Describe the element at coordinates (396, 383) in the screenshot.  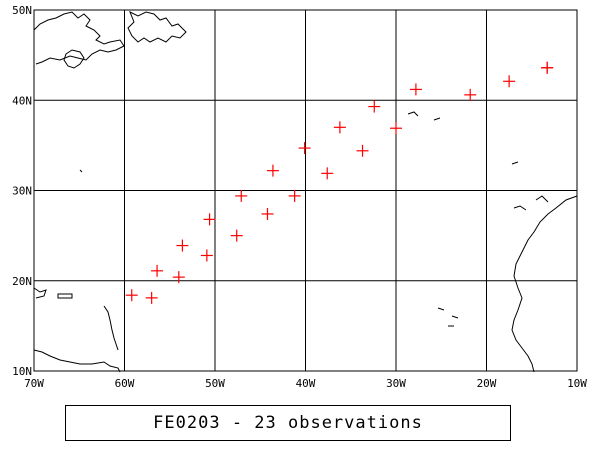
I see `lon-tick-label: 30W` at that location.